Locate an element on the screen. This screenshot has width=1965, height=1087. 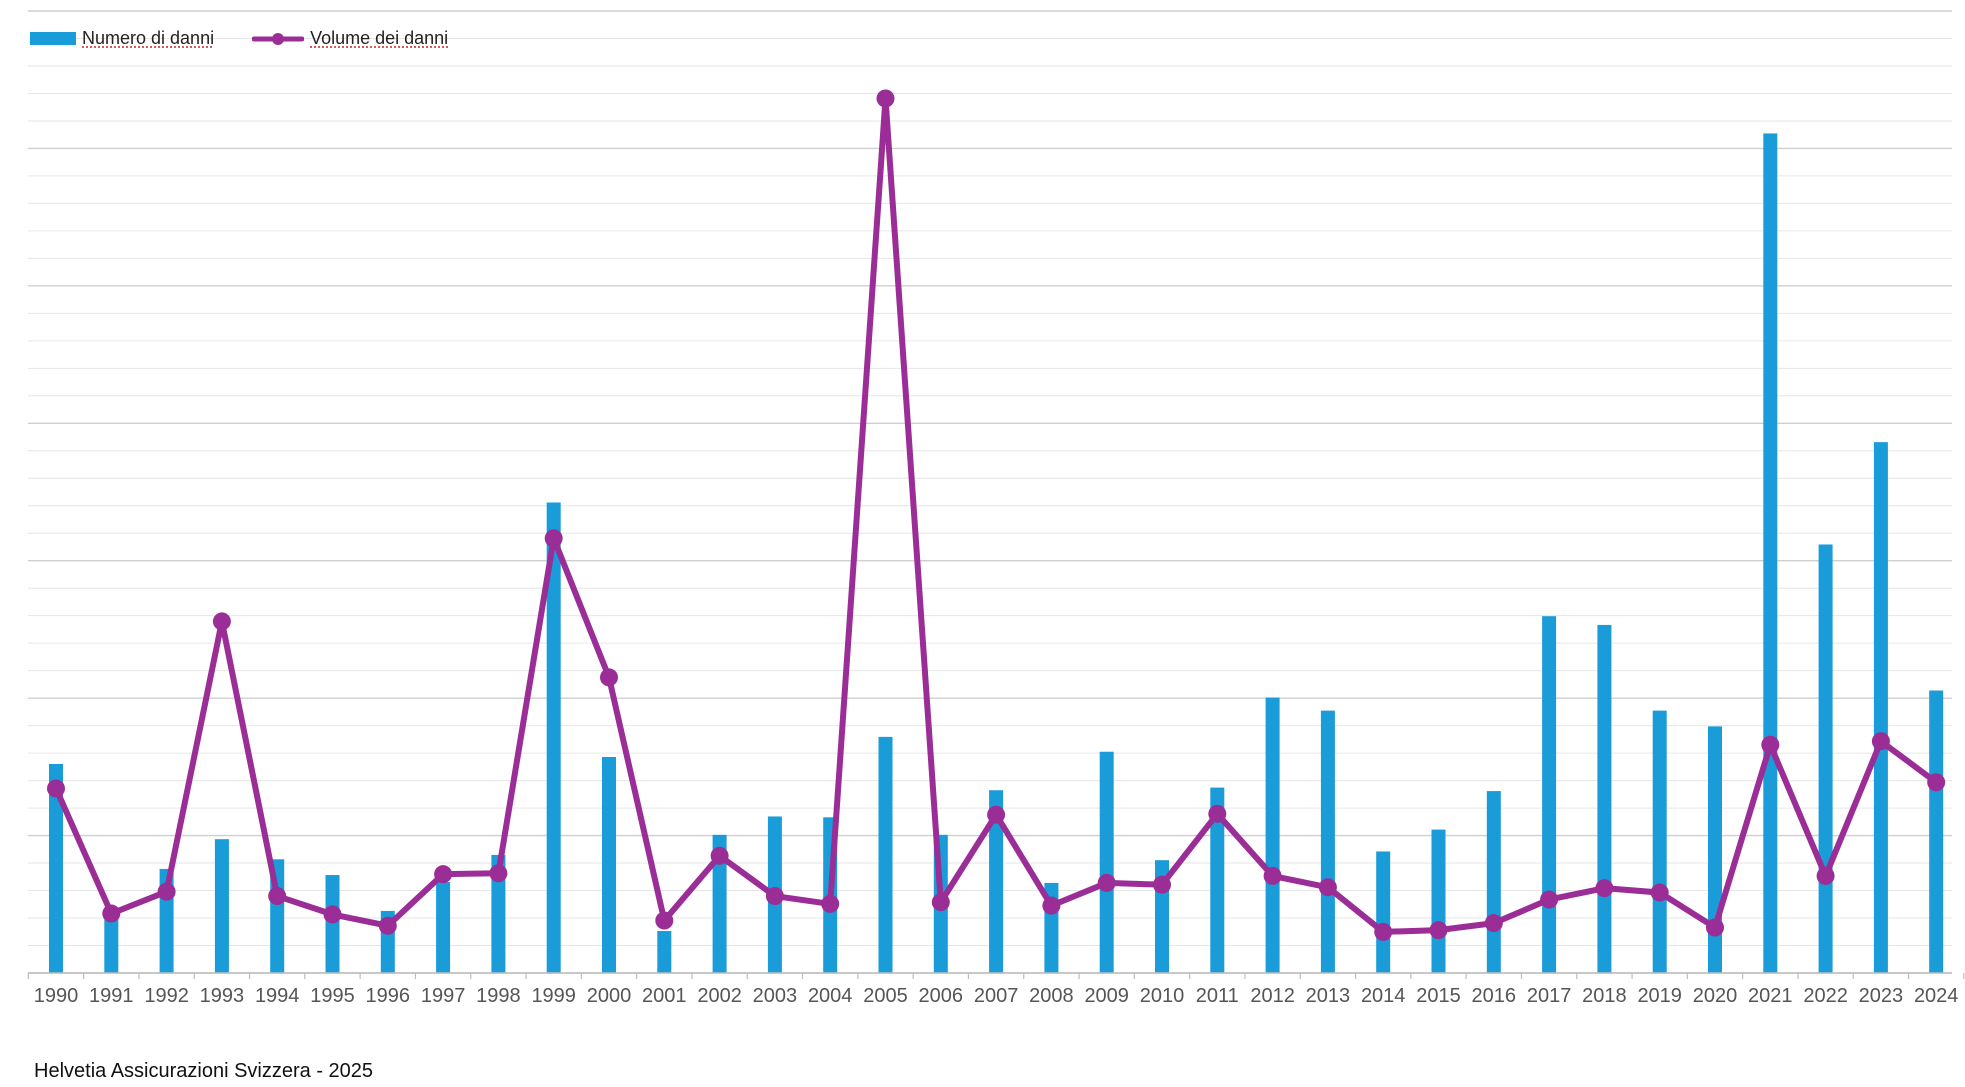
line-point-2009 is located at coordinates (1106, 882).